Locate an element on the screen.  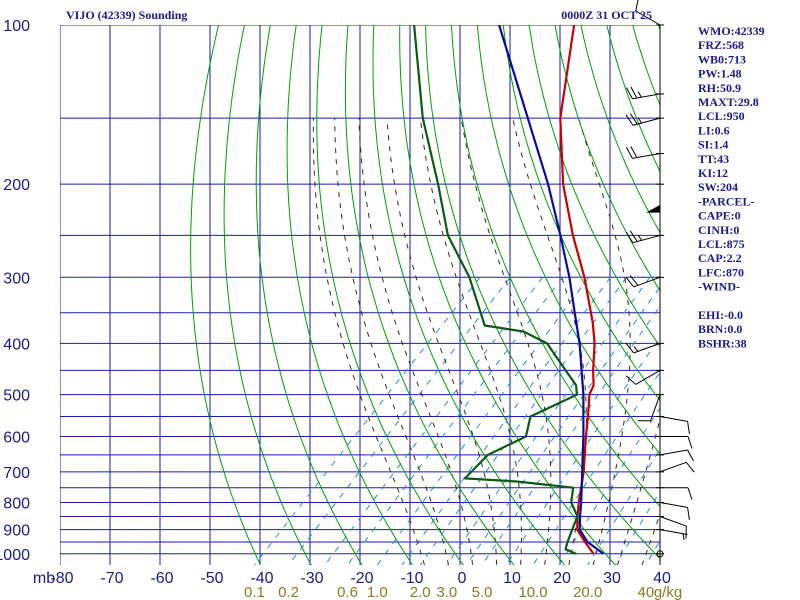
pressure-label-200: 200 is located at coordinates (16, 185).